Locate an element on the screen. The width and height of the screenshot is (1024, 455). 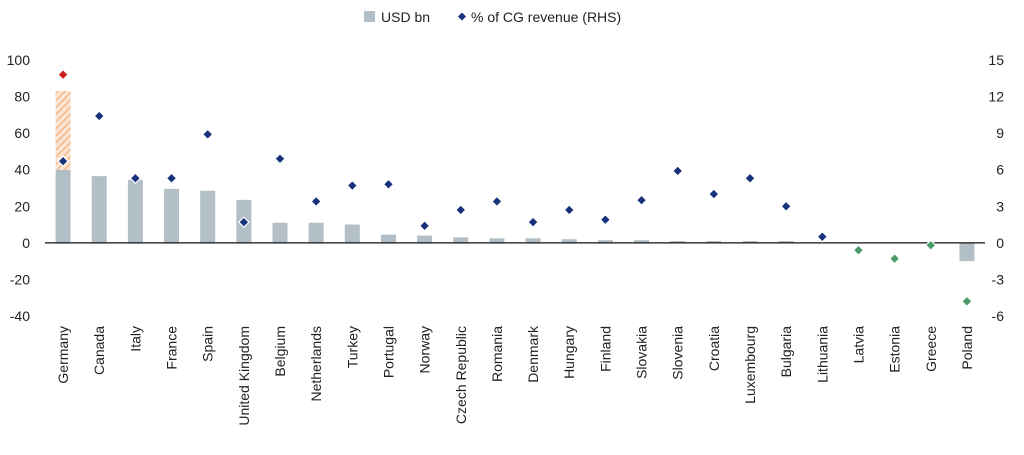
point-germany-upper-estimate is located at coordinates (63, 74).